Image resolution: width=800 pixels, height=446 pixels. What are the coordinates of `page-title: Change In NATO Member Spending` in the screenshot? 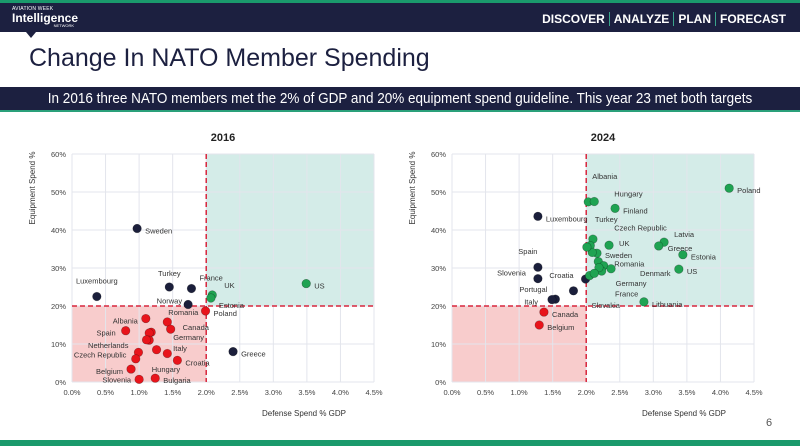 It's located at (229, 58).